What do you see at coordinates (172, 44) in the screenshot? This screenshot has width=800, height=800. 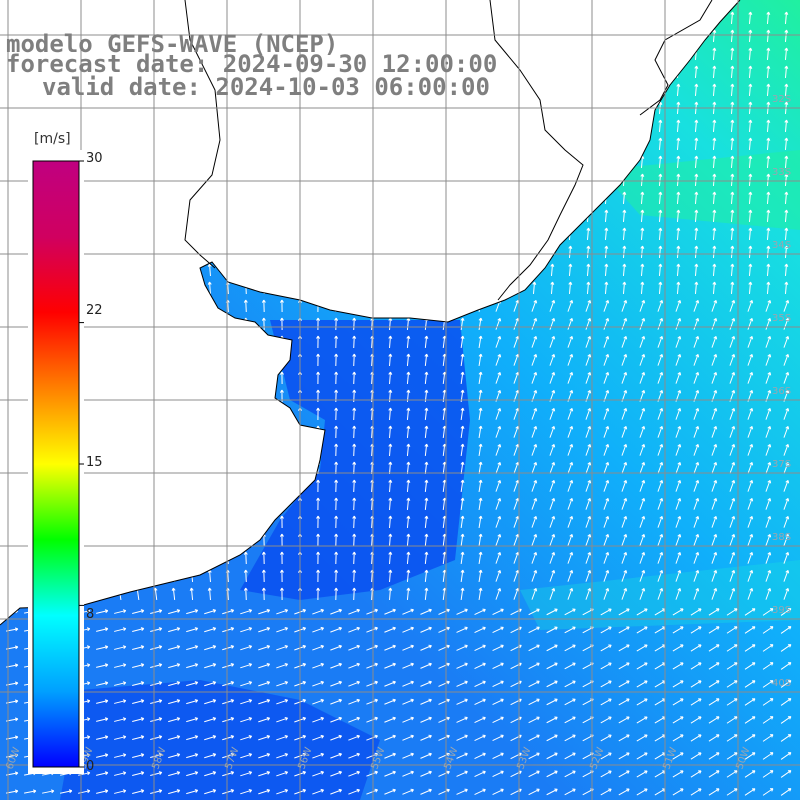 I see `model-title: modelo GEFS-WAVE (NCEP)` at bounding box center [172, 44].